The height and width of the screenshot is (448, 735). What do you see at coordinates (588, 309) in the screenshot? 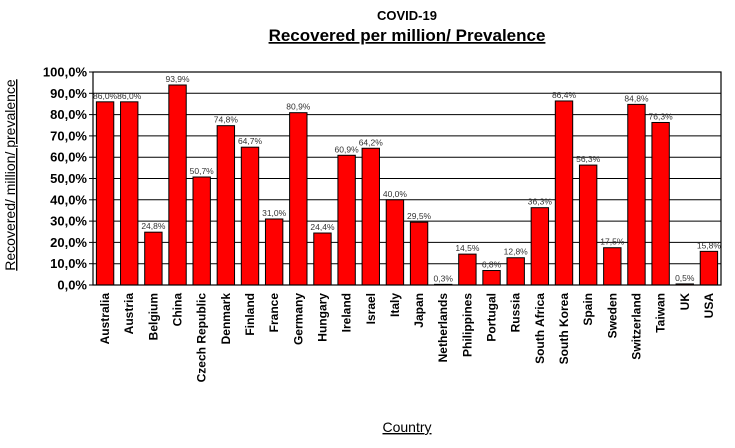
I see `x-tick-label: Spain` at bounding box center [588, 309].